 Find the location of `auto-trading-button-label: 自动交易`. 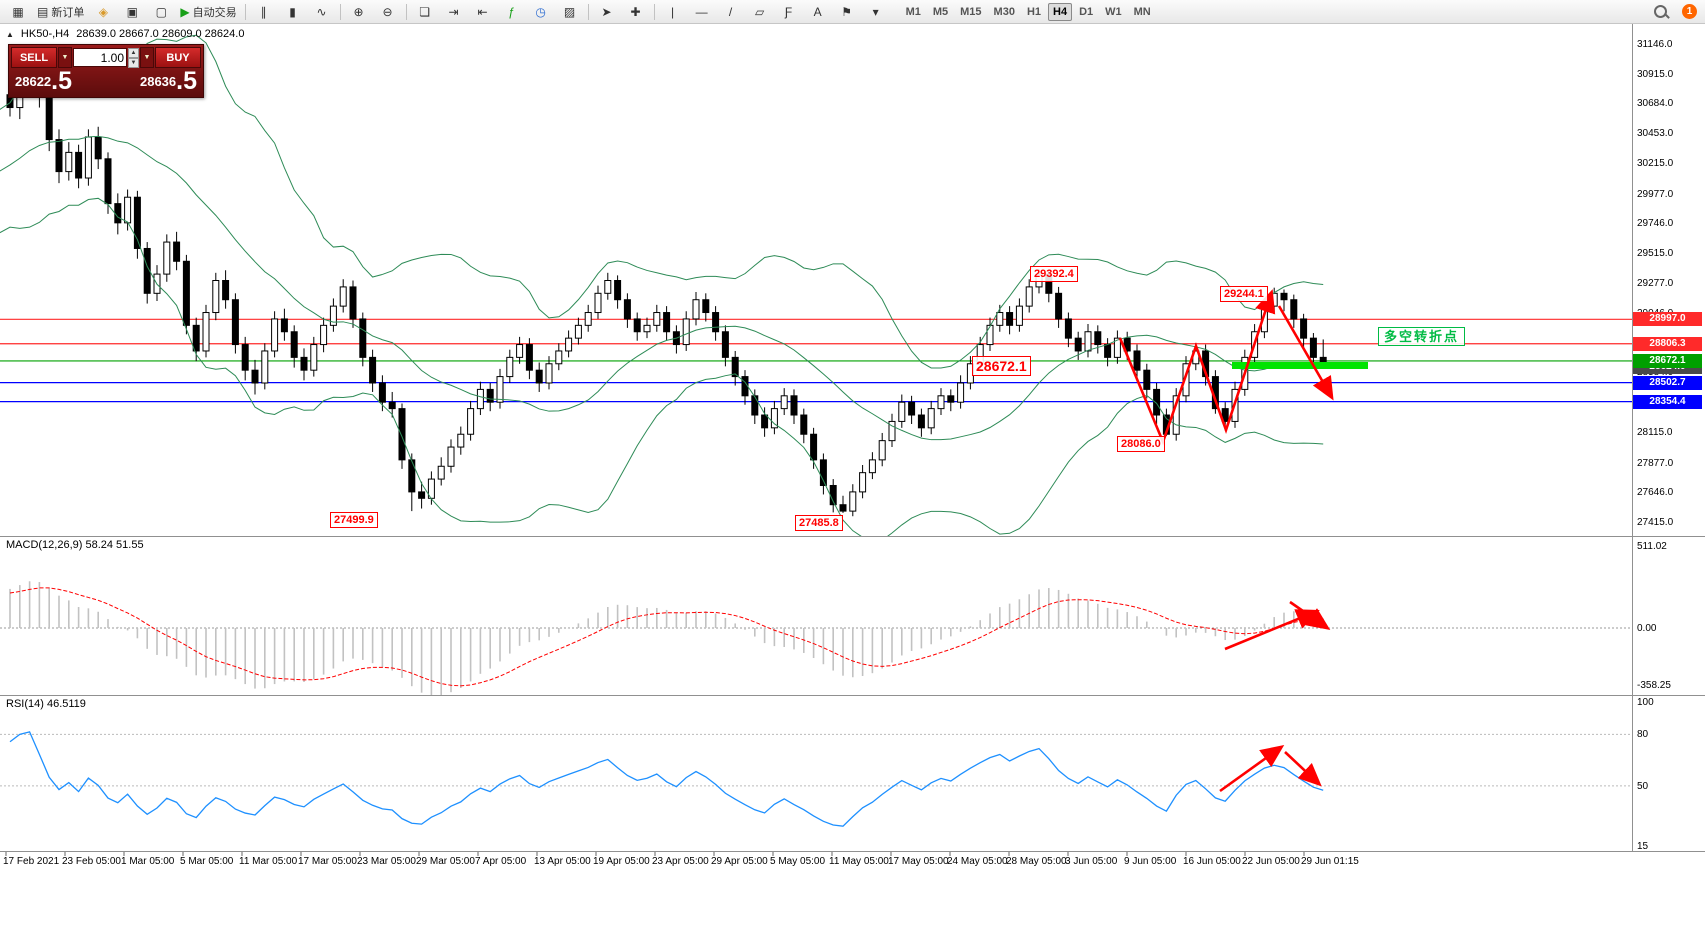

auto-trading-button-label: 自动交易 is located at coordinates (214, 12).